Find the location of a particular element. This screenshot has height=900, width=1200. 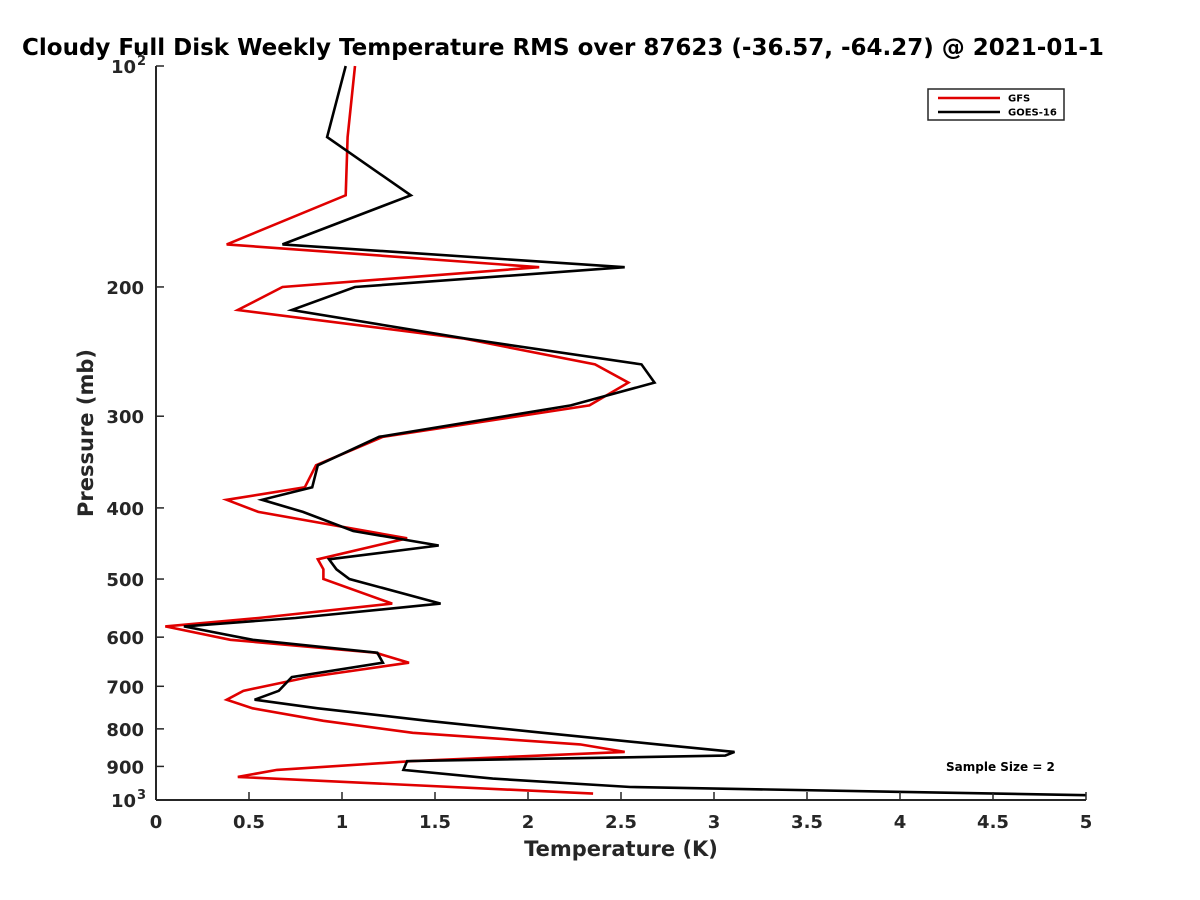

x-tick-label: 5 is located at coordinates (1086, 822).